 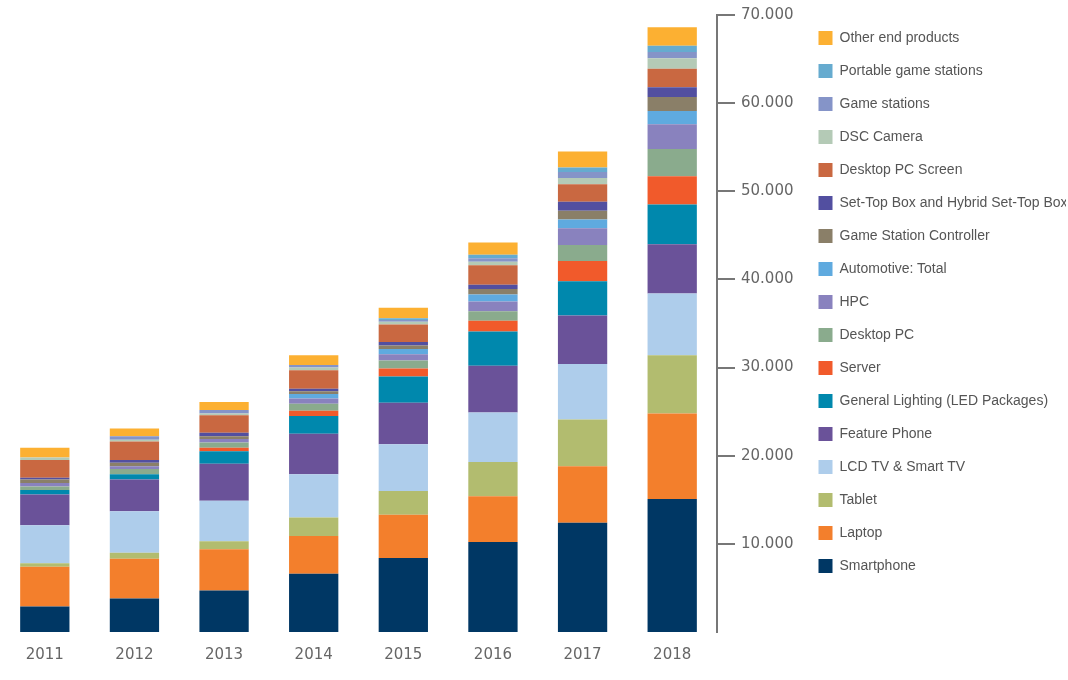 I want to click on y-tick-label: 70.000, so click(x=767, y=13).